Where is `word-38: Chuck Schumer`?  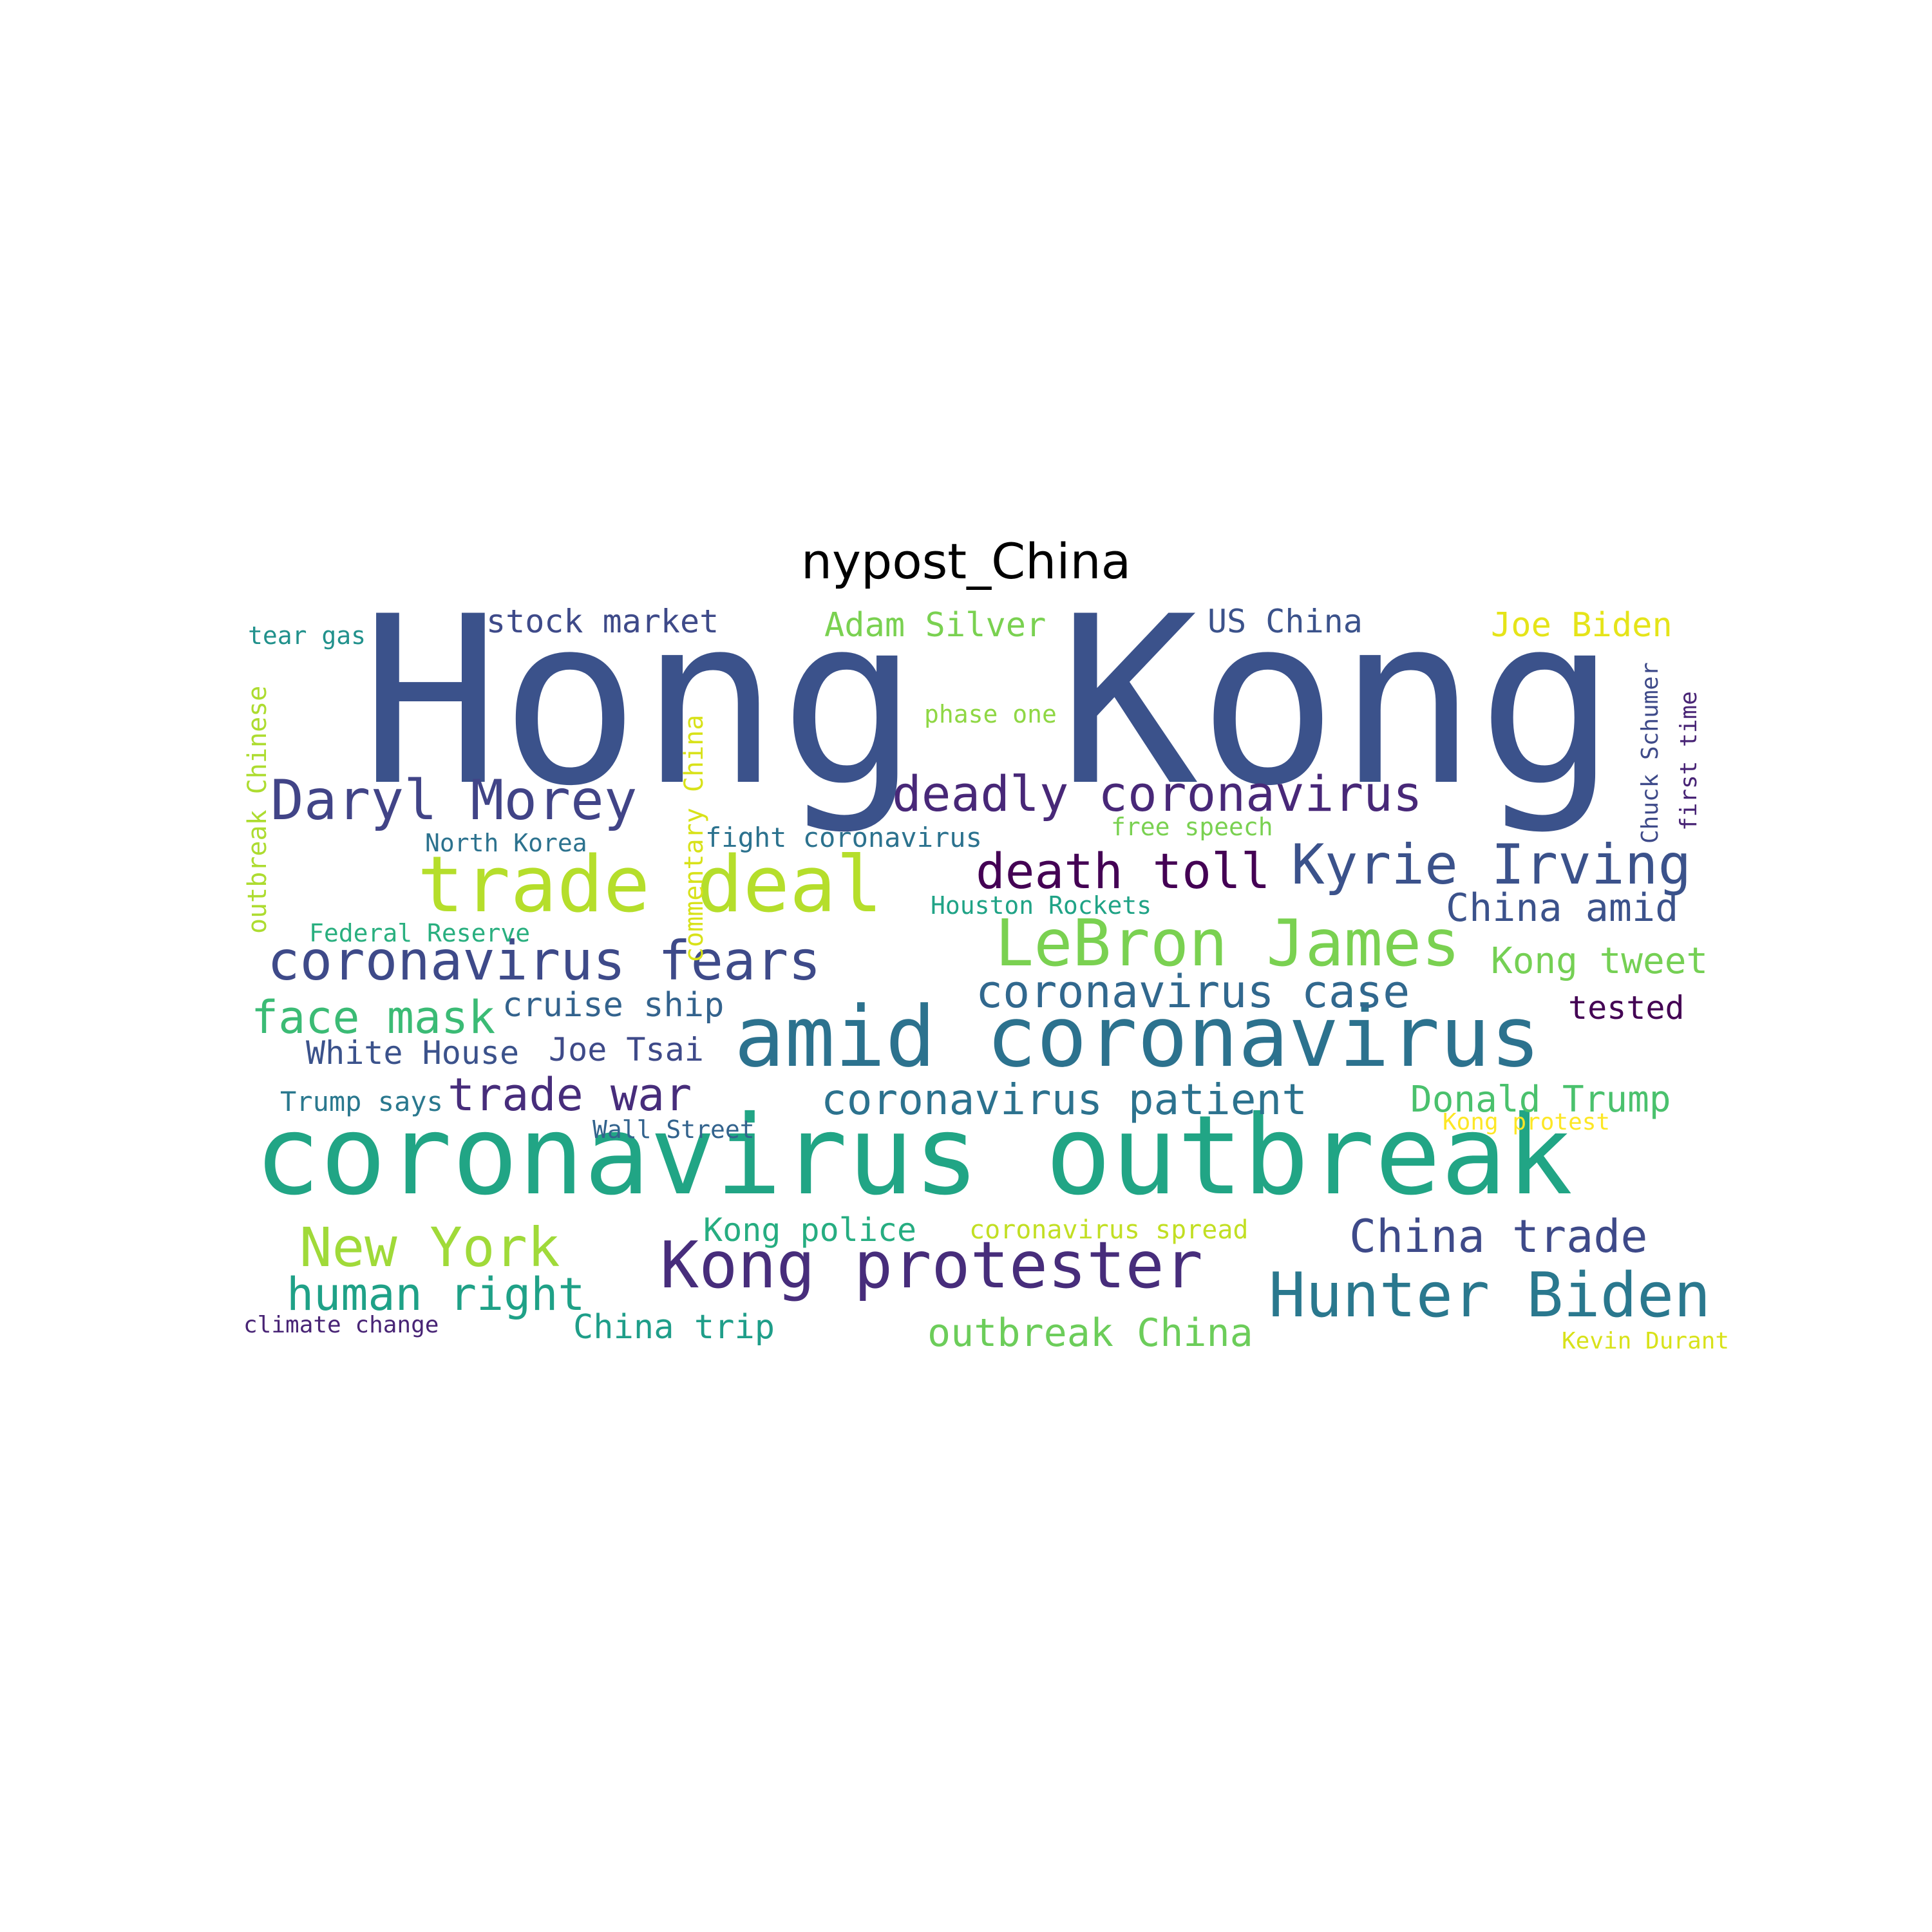 word-38: Chuck Schumer is located at coordinates (1650, 753).